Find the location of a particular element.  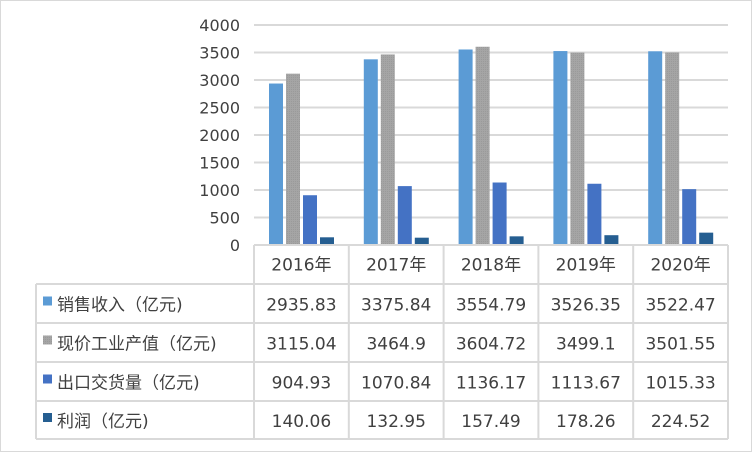

data-label: 3522.47 is located at coordinates (680, 306).